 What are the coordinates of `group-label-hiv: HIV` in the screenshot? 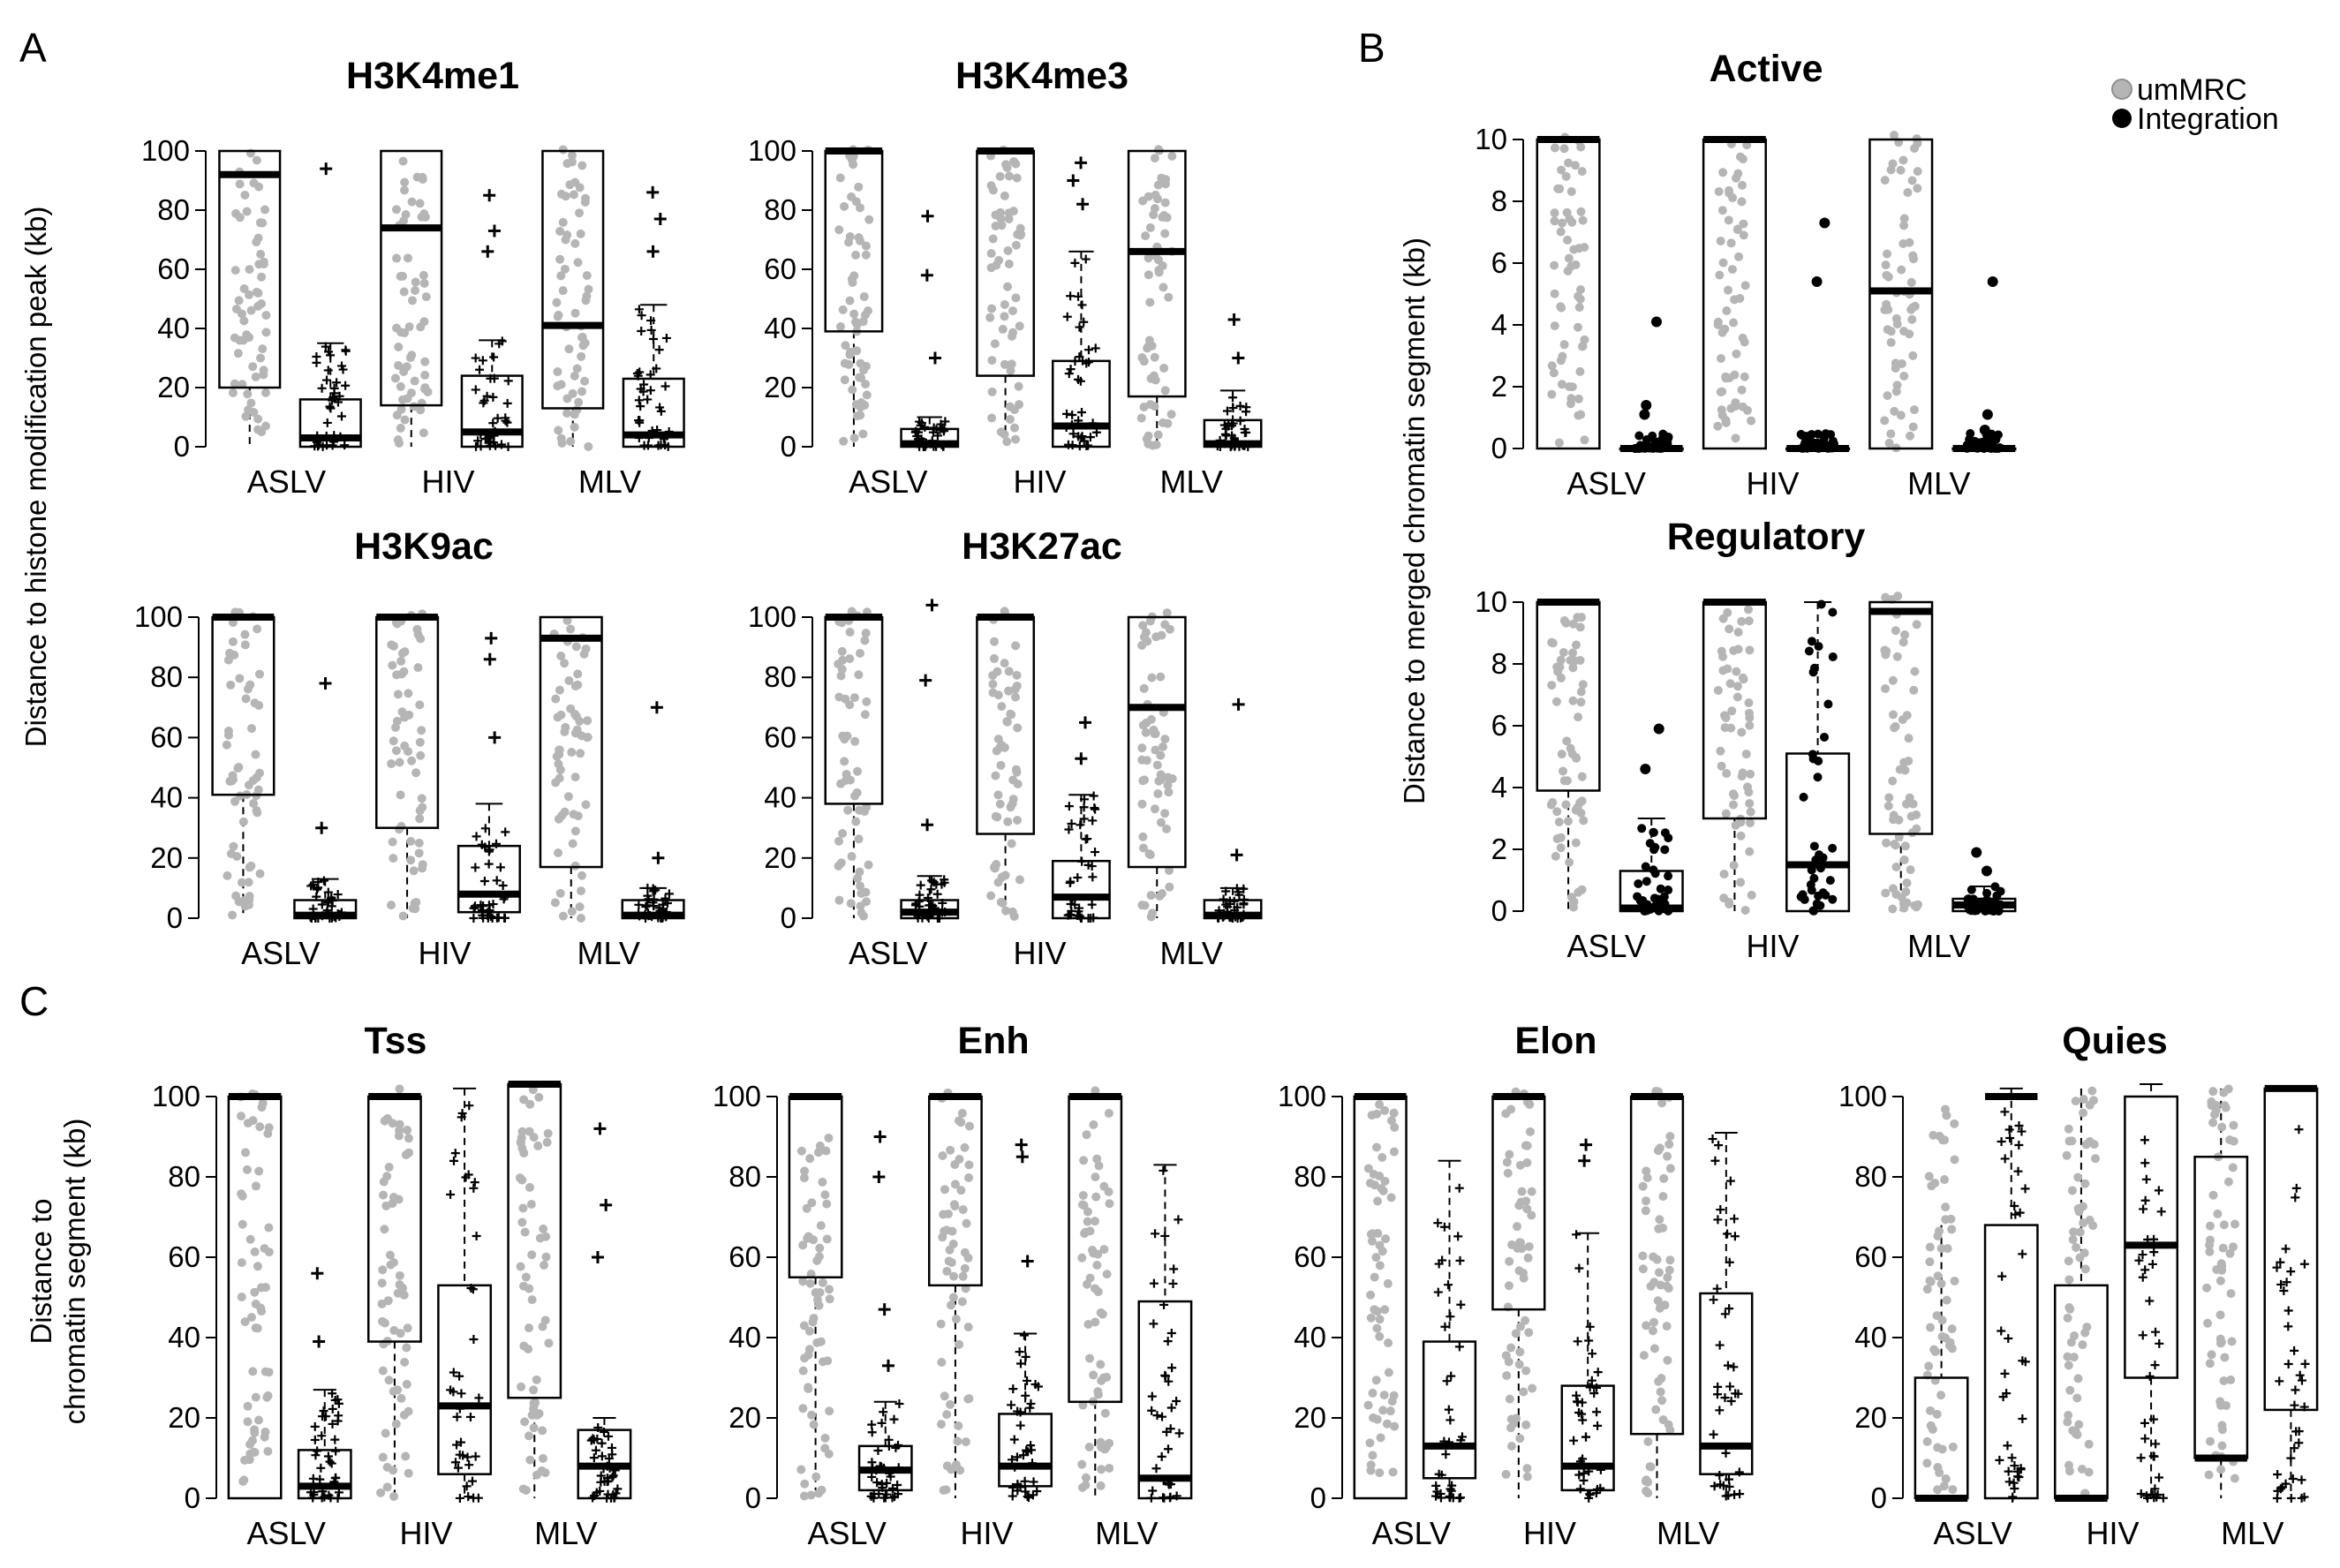 It's located at (425, 1533).